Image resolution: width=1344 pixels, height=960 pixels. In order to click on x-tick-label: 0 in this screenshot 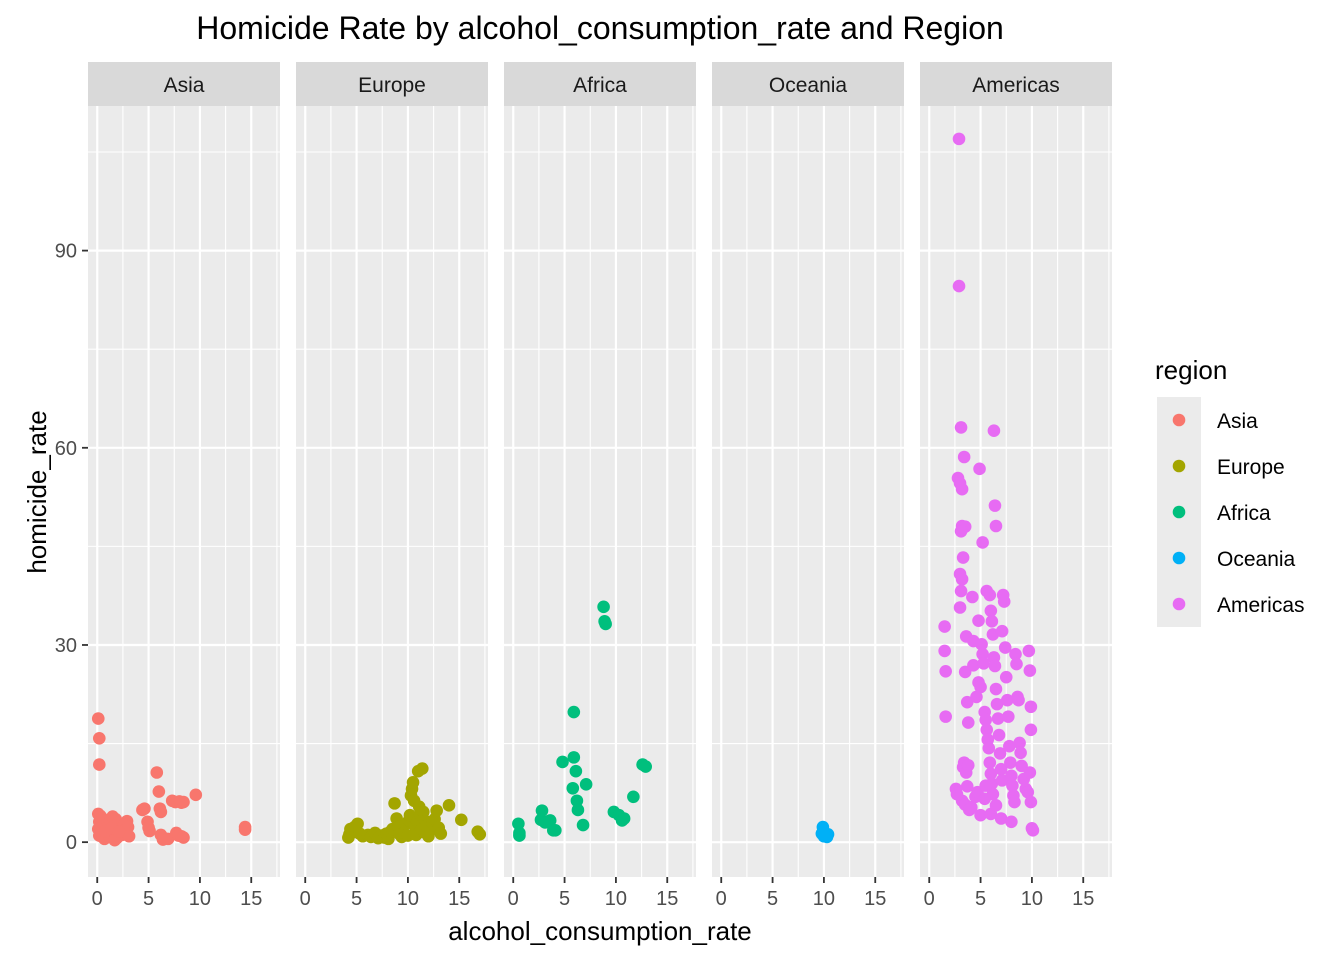, I will do `click(97, 899)`.